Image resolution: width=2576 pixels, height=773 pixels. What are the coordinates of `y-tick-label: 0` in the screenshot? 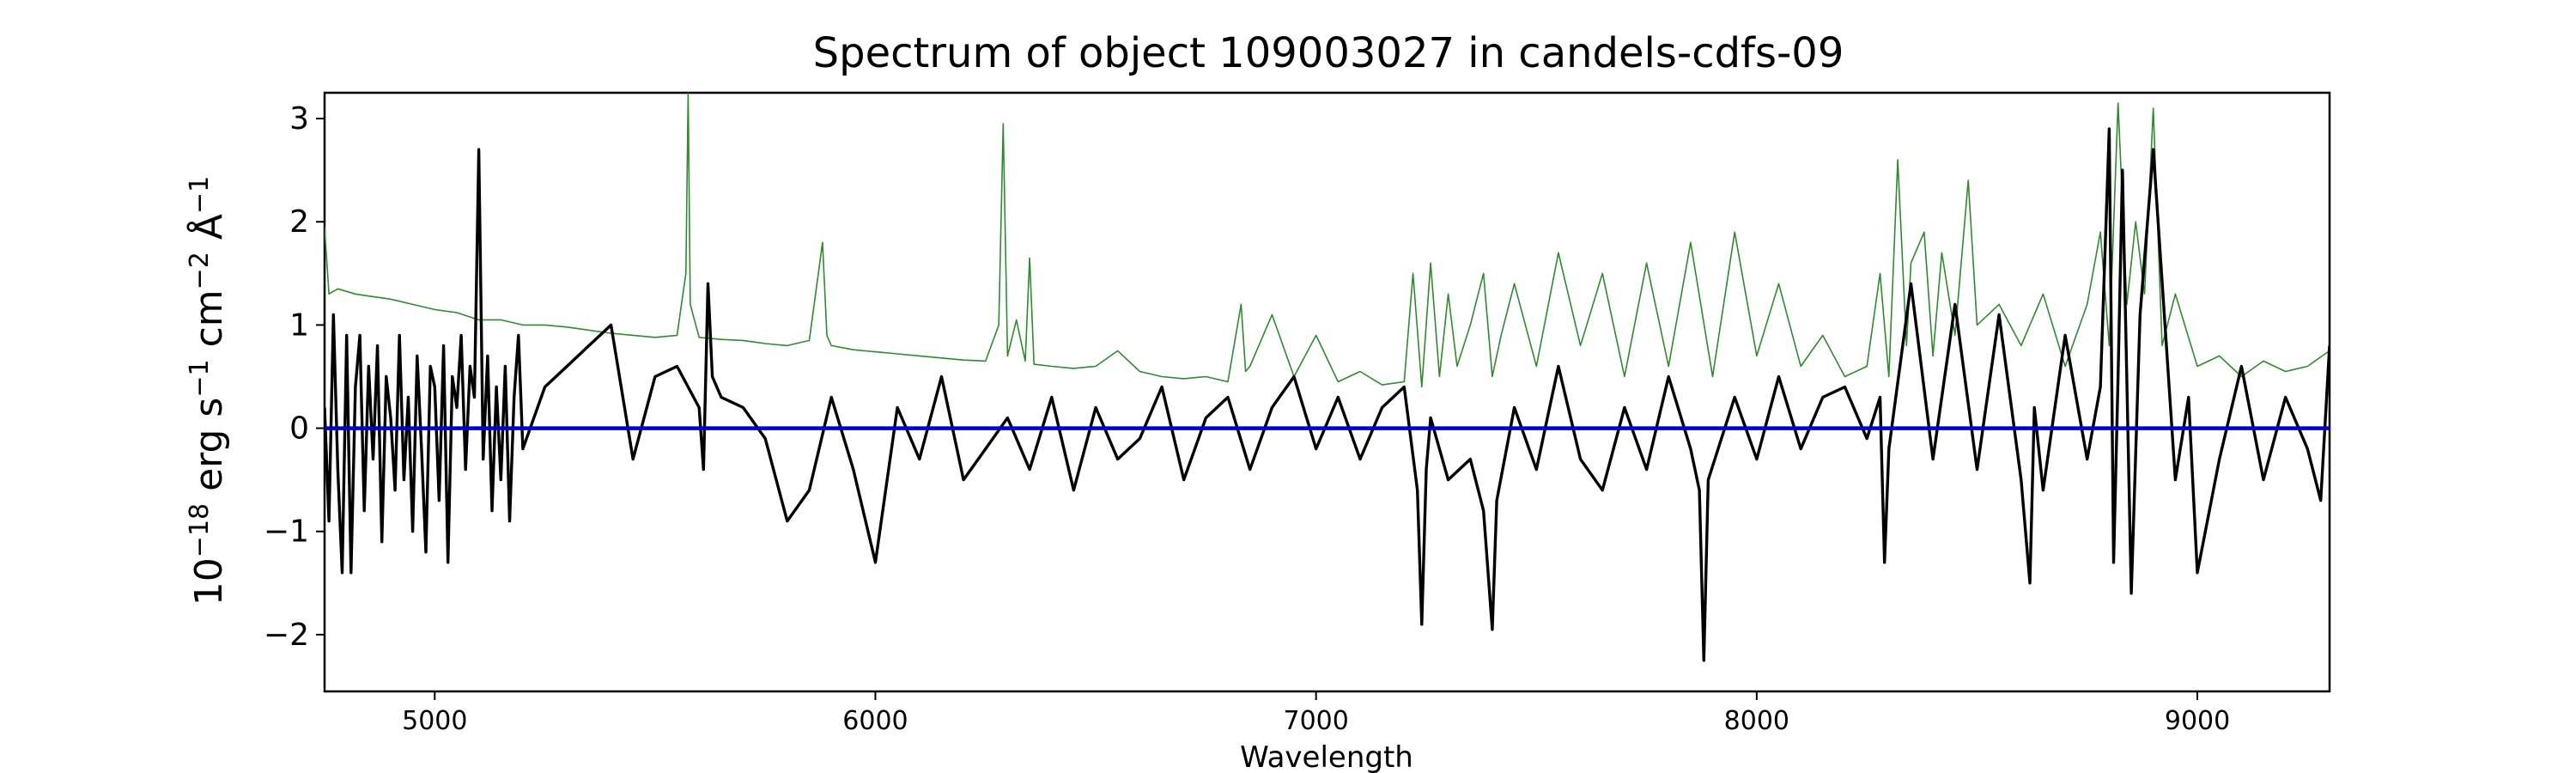 It's located at (299, 429).